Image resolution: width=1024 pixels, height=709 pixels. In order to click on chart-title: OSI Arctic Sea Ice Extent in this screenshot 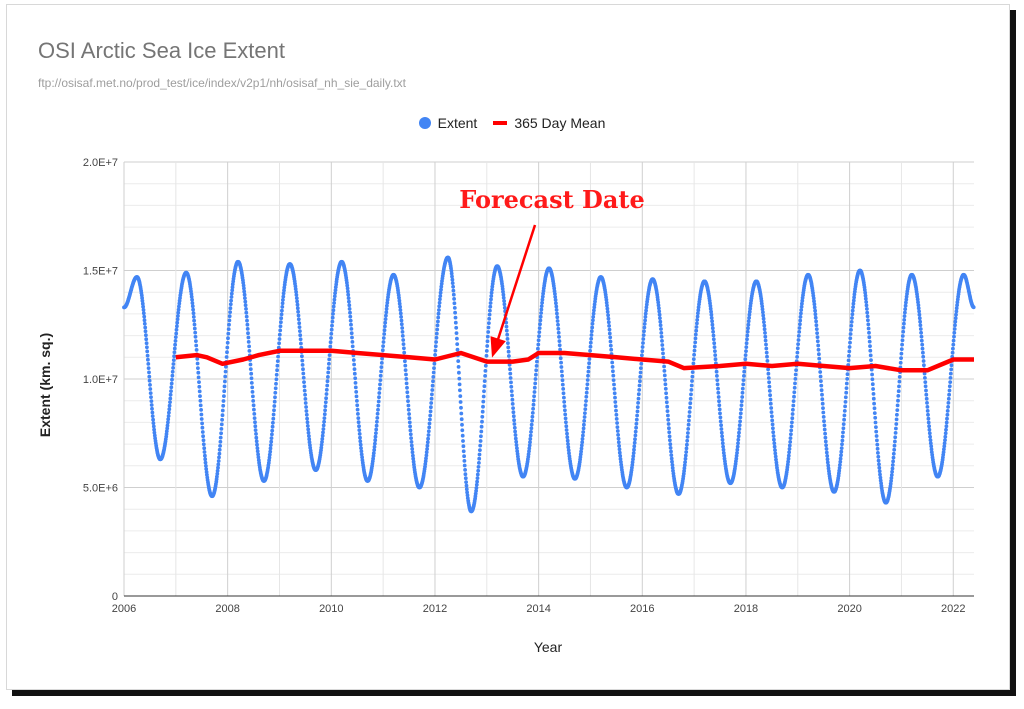, I will do `click(161, 50)`.